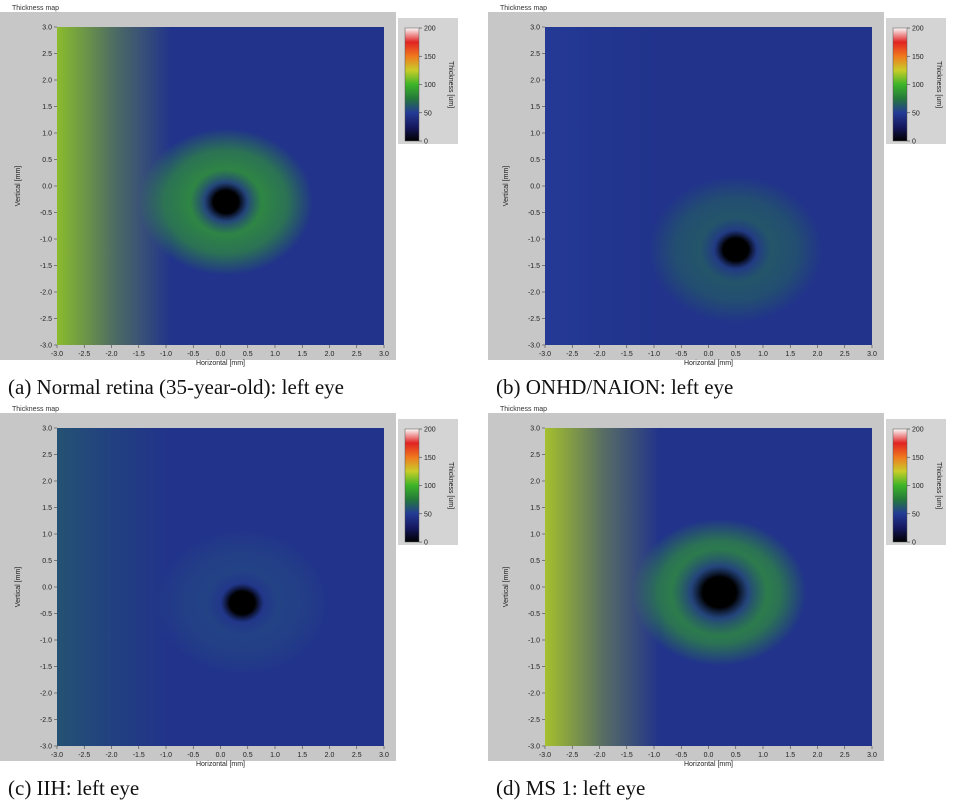  What do you see at coordinates (571, 788) in the screenshot?
I see `panel-caption: (d) MS 1: left eye` at bounding box center [571, 788].